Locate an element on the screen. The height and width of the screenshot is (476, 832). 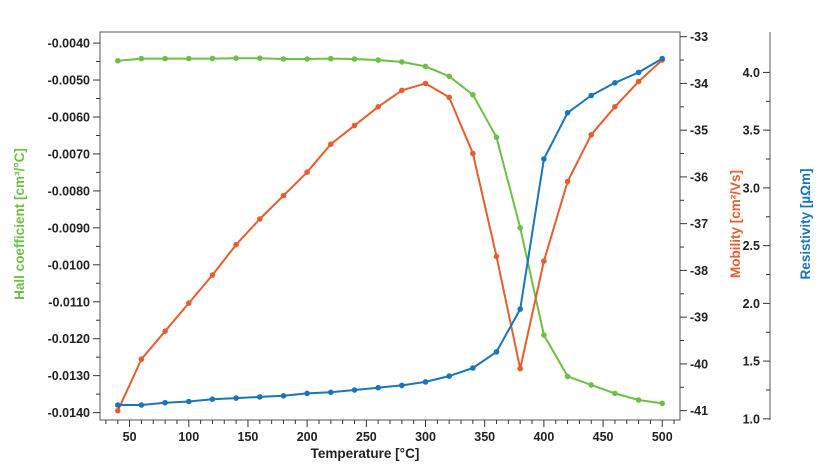
x-tick-label: 500 is located at coordinates (662, 437).